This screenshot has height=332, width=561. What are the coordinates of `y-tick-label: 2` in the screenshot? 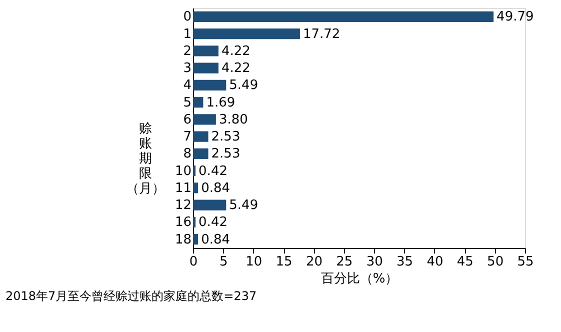 It's located at (187, 51).